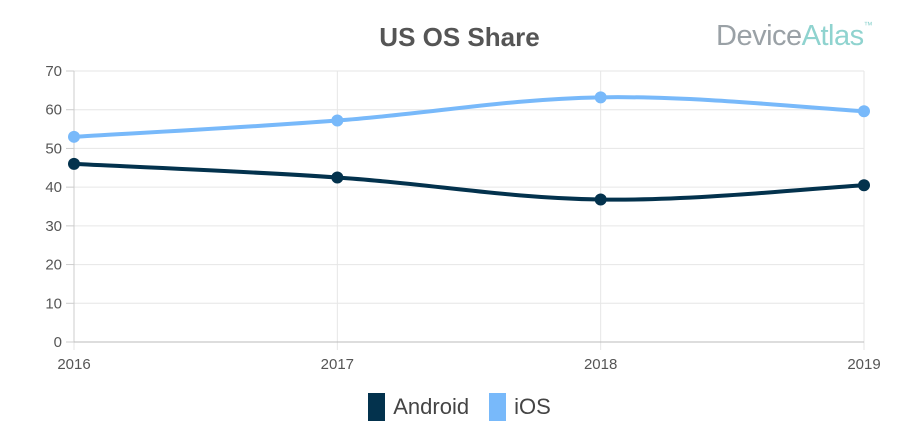 Image resolution: width=919 pixels, height=434 pixels. Describe the element at coordinates (53, 110) in the screenshot. I see `y-tick-label: 60` at that location.